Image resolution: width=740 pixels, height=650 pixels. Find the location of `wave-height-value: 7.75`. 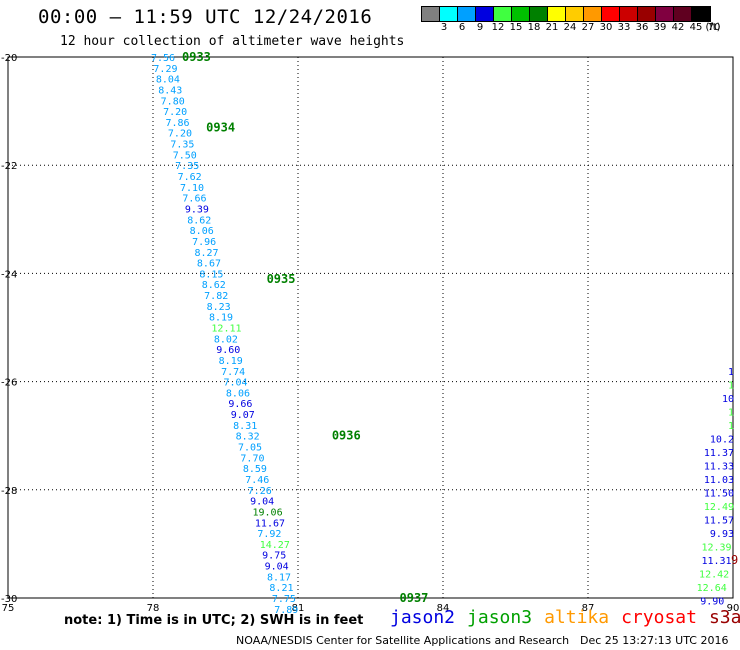

wave-height-value: 7.75 is located at coordinates (284, 599).